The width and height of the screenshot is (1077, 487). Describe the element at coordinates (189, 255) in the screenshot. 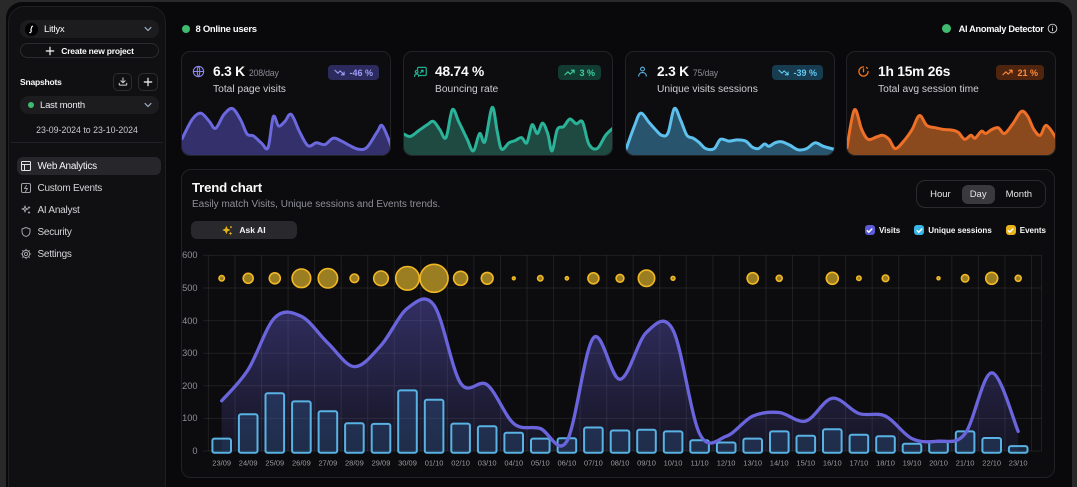

I see `svg-text: 600` at that location.